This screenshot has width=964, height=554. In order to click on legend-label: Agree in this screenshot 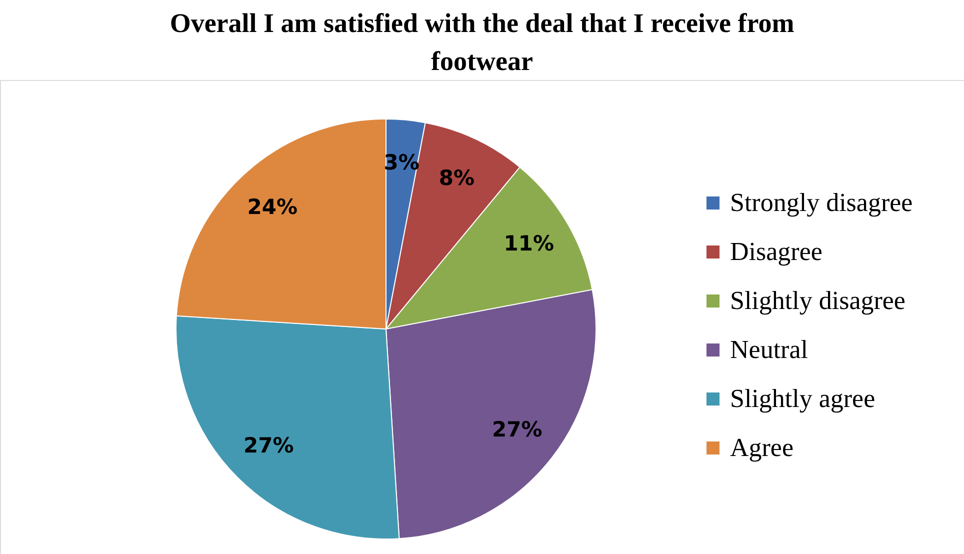, I will do `click(762, 447)`.